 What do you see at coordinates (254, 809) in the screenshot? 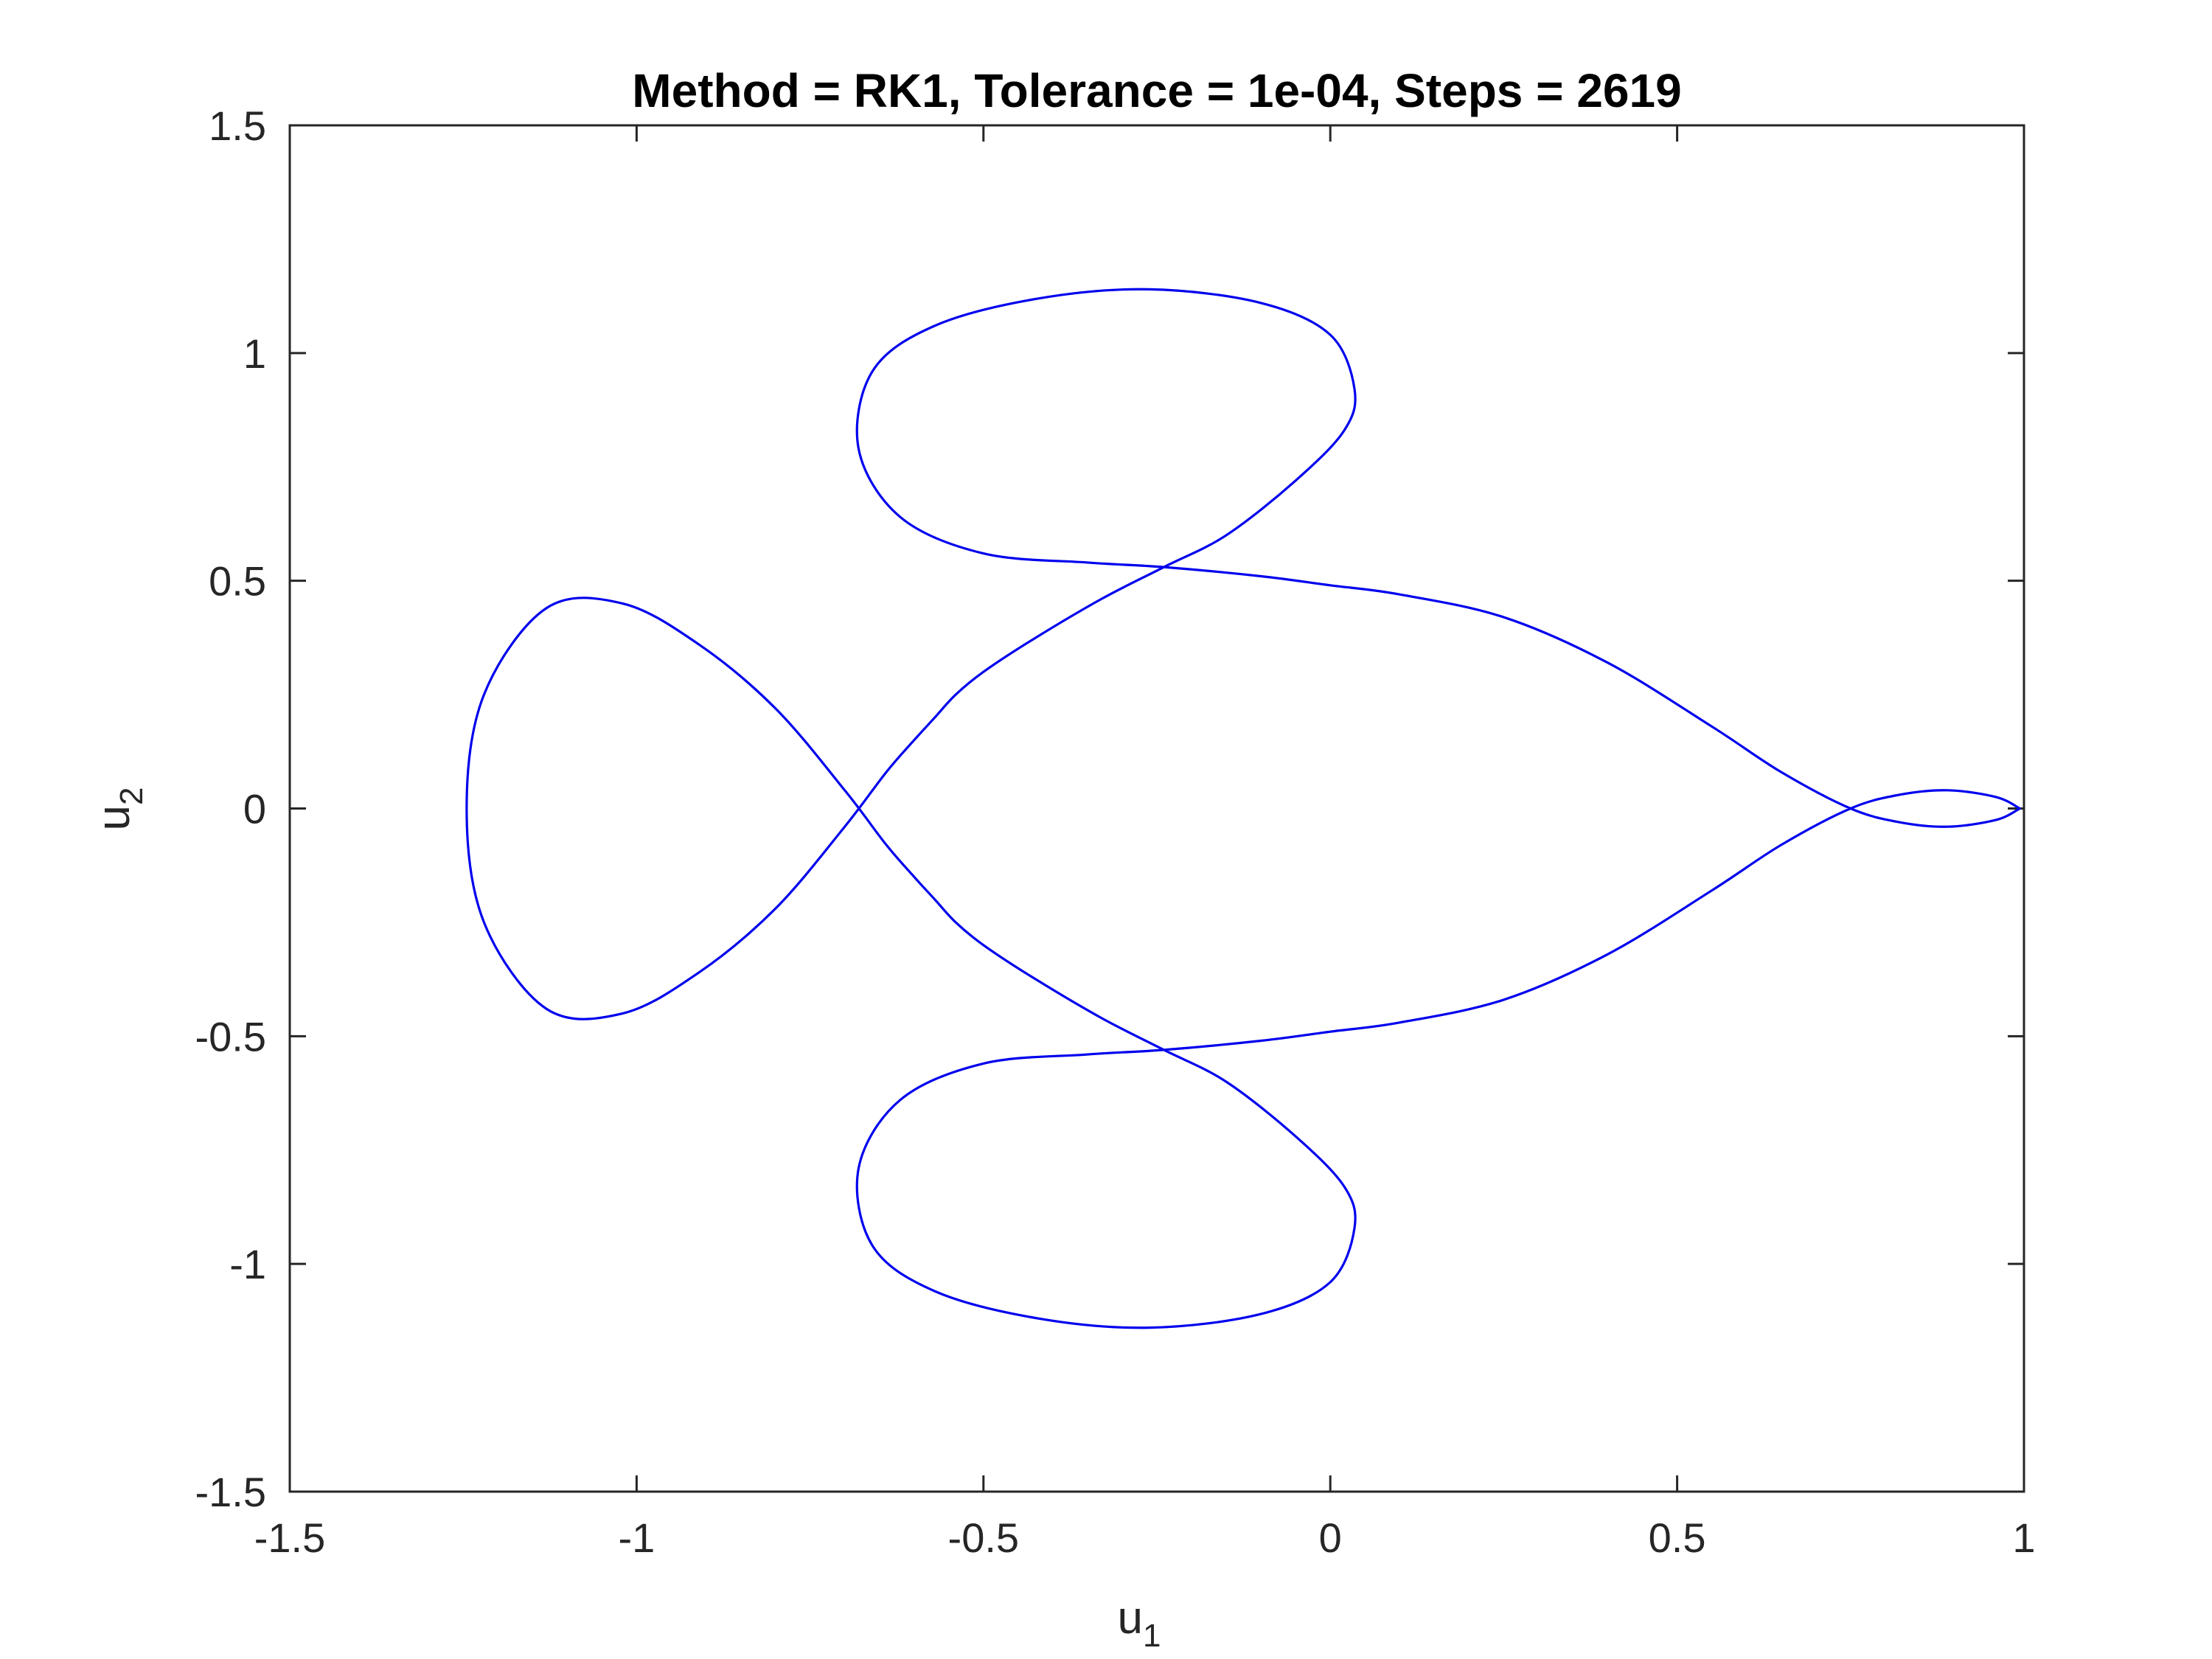
I see `y-tick-label: 0` at bounding box center [254, 809].